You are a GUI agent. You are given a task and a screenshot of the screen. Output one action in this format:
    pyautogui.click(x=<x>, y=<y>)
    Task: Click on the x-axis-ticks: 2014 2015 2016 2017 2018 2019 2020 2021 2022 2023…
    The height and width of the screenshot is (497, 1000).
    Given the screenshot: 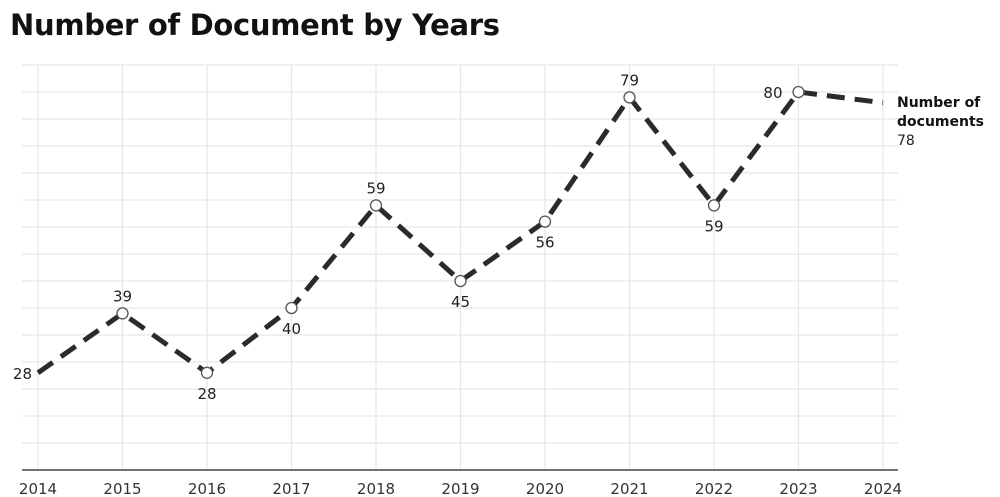 What is the action you would take?
    pyautogui.click(x=460, y=488)
    